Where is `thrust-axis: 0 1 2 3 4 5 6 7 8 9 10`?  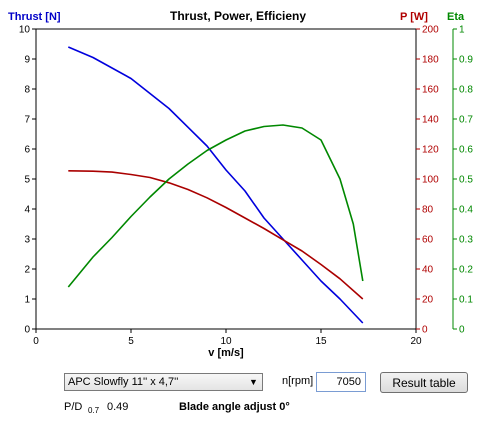
thrust-axis: 0 1 2 3 4 5 6 7 8 9 10 is located at coordinates (27, 180).